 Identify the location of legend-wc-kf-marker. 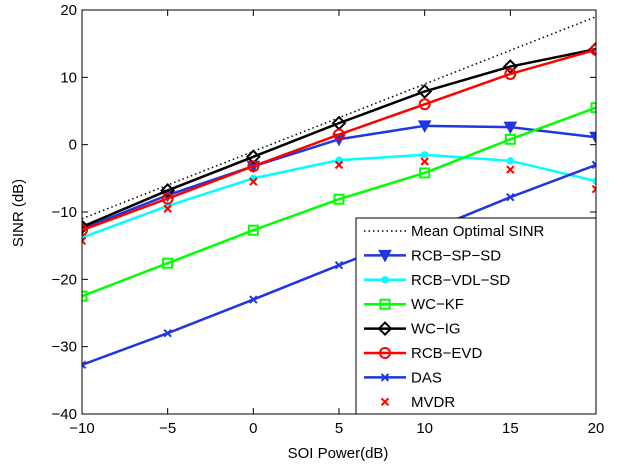
(385, 304).